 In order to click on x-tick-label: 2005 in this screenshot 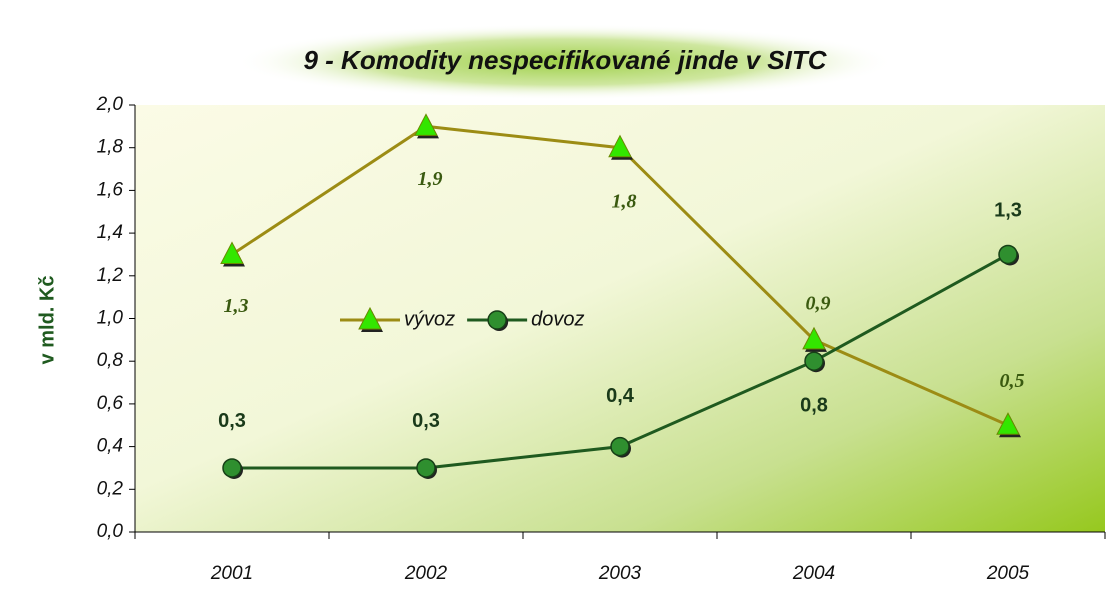, I will do `click(1008, 573)`.